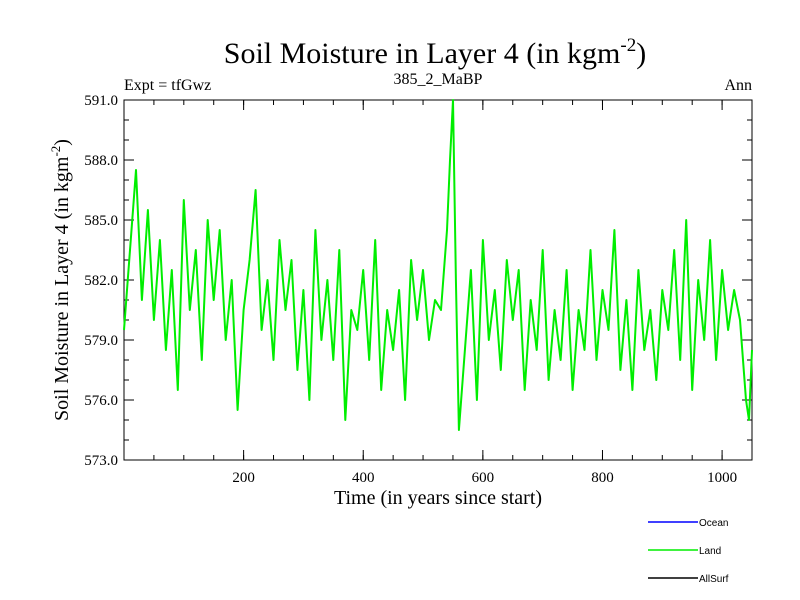  Describe the element at coordinates (438, 498) in the screenshot. I see `x-axis-label: Time (in years since start)` at that location.